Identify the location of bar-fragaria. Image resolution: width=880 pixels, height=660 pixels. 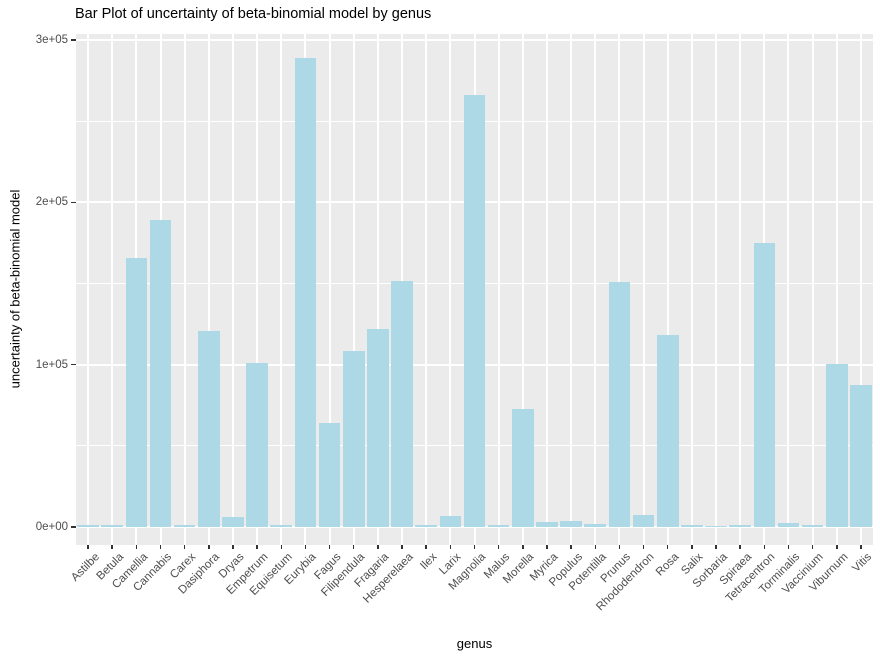
(378, 427).